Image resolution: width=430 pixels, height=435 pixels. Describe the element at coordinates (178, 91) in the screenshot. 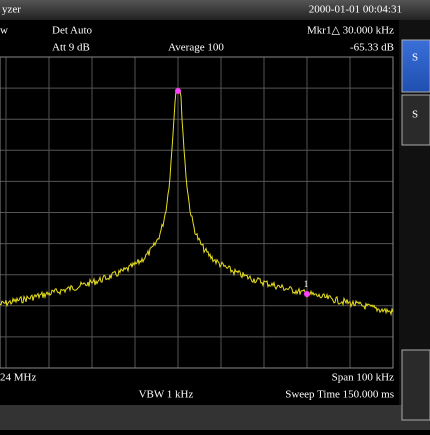

I see `marker-ref` at that location.